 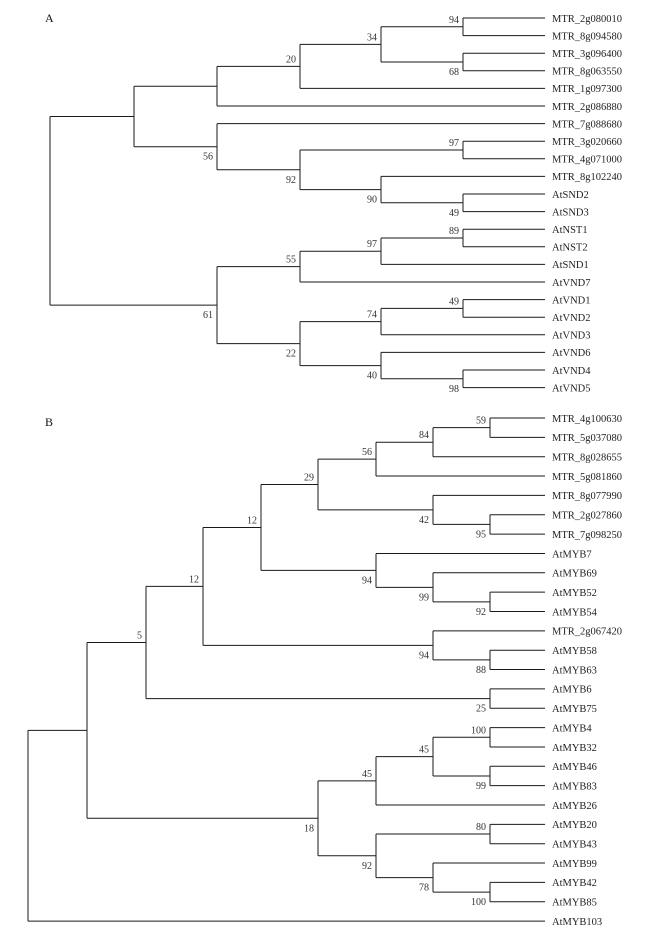 What do you see at coordinates (587, 496) in the screenshot?
I see `tip-label: MTR_8g077990` at bounding box center [587, 496].